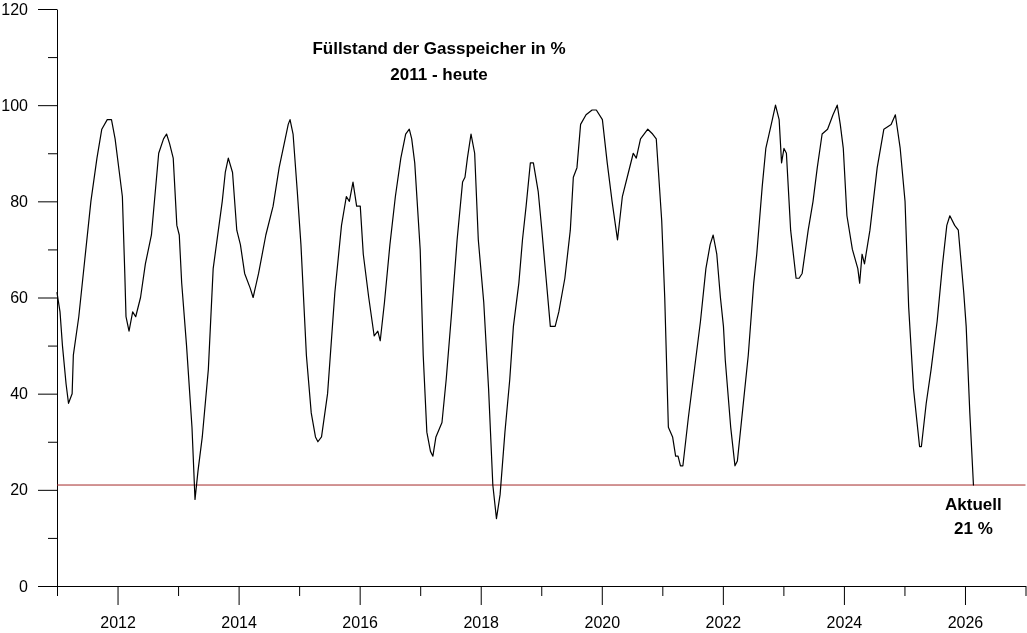  Describe the element at coordinates (723, 622) in the screenshot. I see `x-tick-label: 2022` at that location.